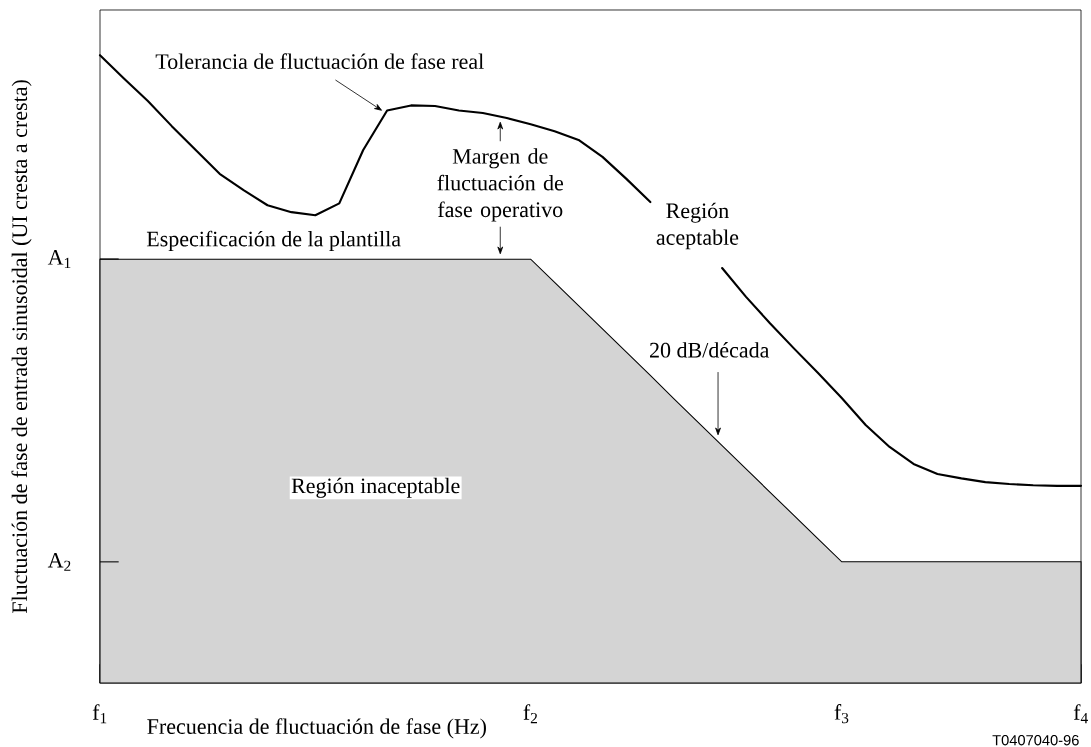 This screenshot has height=747, width=1091. Describe the element at coordinates (99, 714) in the screenshot. I see `x-tick-label: f$_{1}$` at that location.